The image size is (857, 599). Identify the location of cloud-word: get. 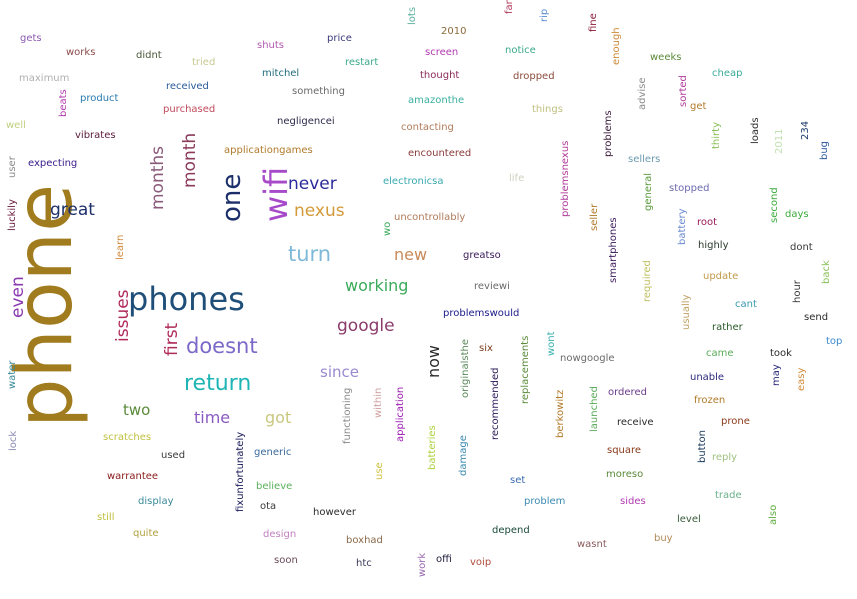
(698, 106).